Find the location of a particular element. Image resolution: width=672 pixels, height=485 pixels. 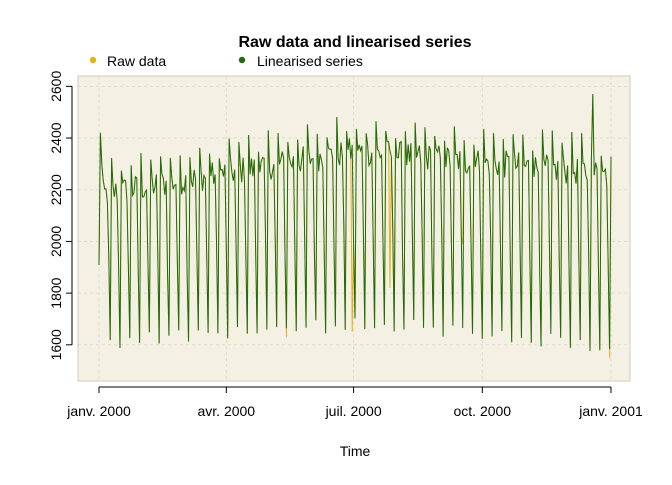

y-tick-label: 2600 is located at coordinates (56, 86).